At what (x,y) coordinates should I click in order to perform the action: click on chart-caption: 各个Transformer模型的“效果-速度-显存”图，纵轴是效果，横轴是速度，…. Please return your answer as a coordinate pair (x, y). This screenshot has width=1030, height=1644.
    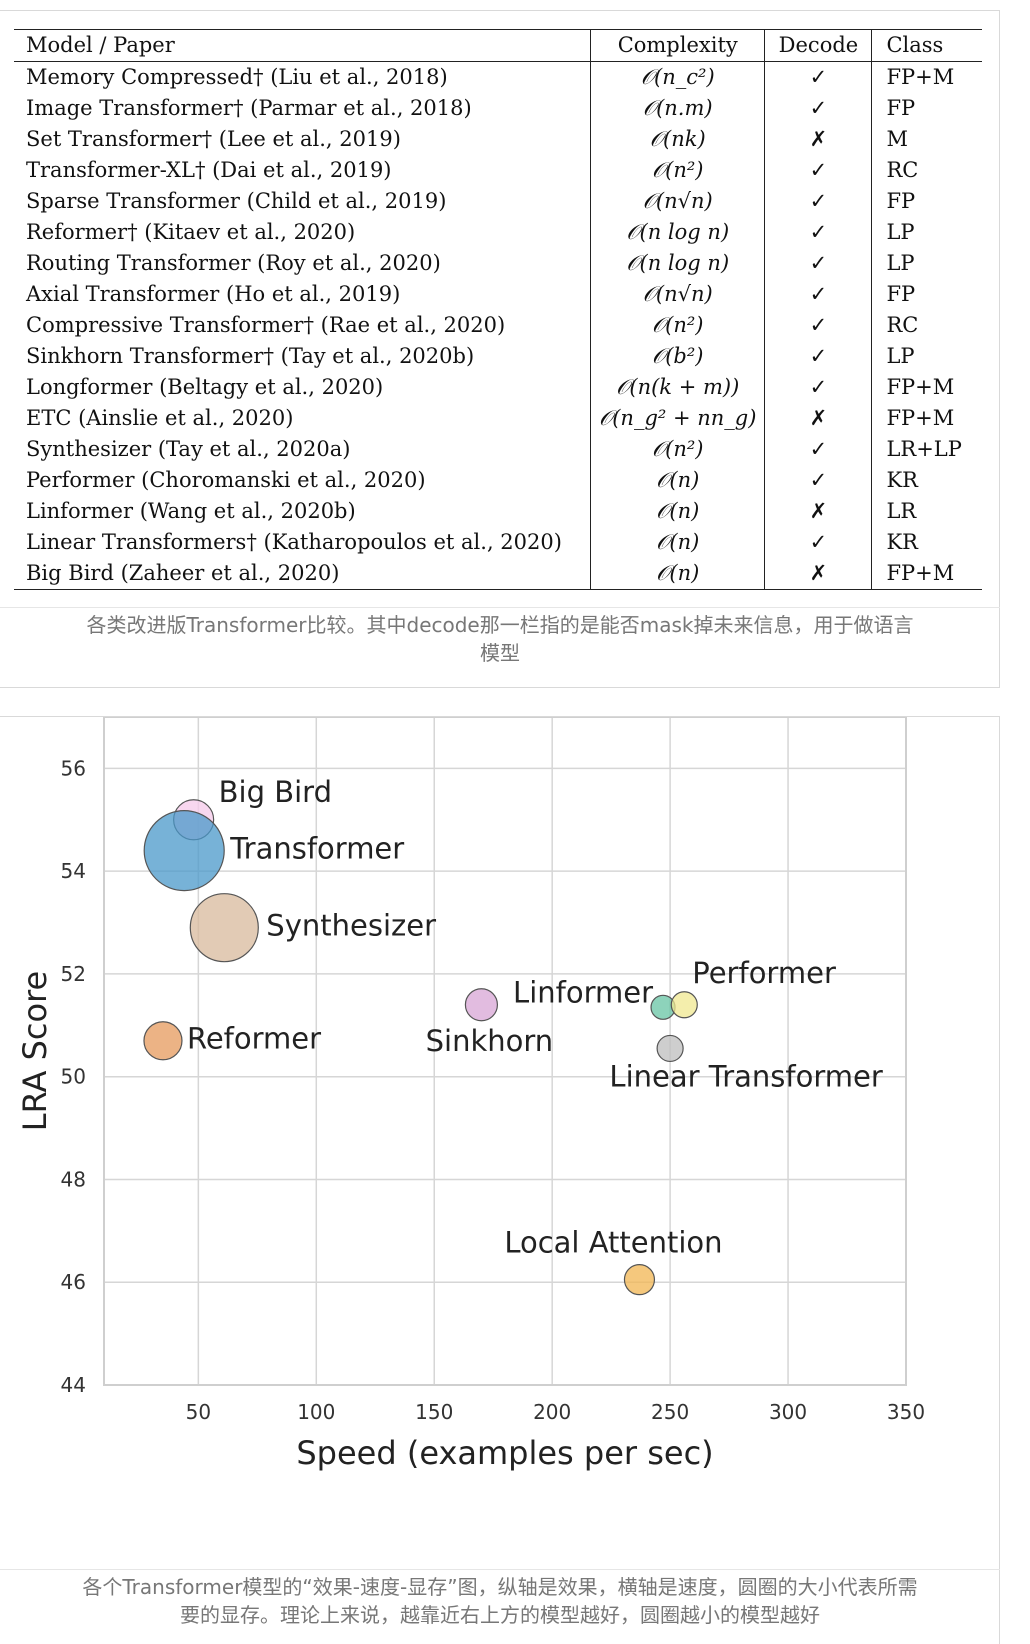
    Looking at the image, I should click on (500, 1601).